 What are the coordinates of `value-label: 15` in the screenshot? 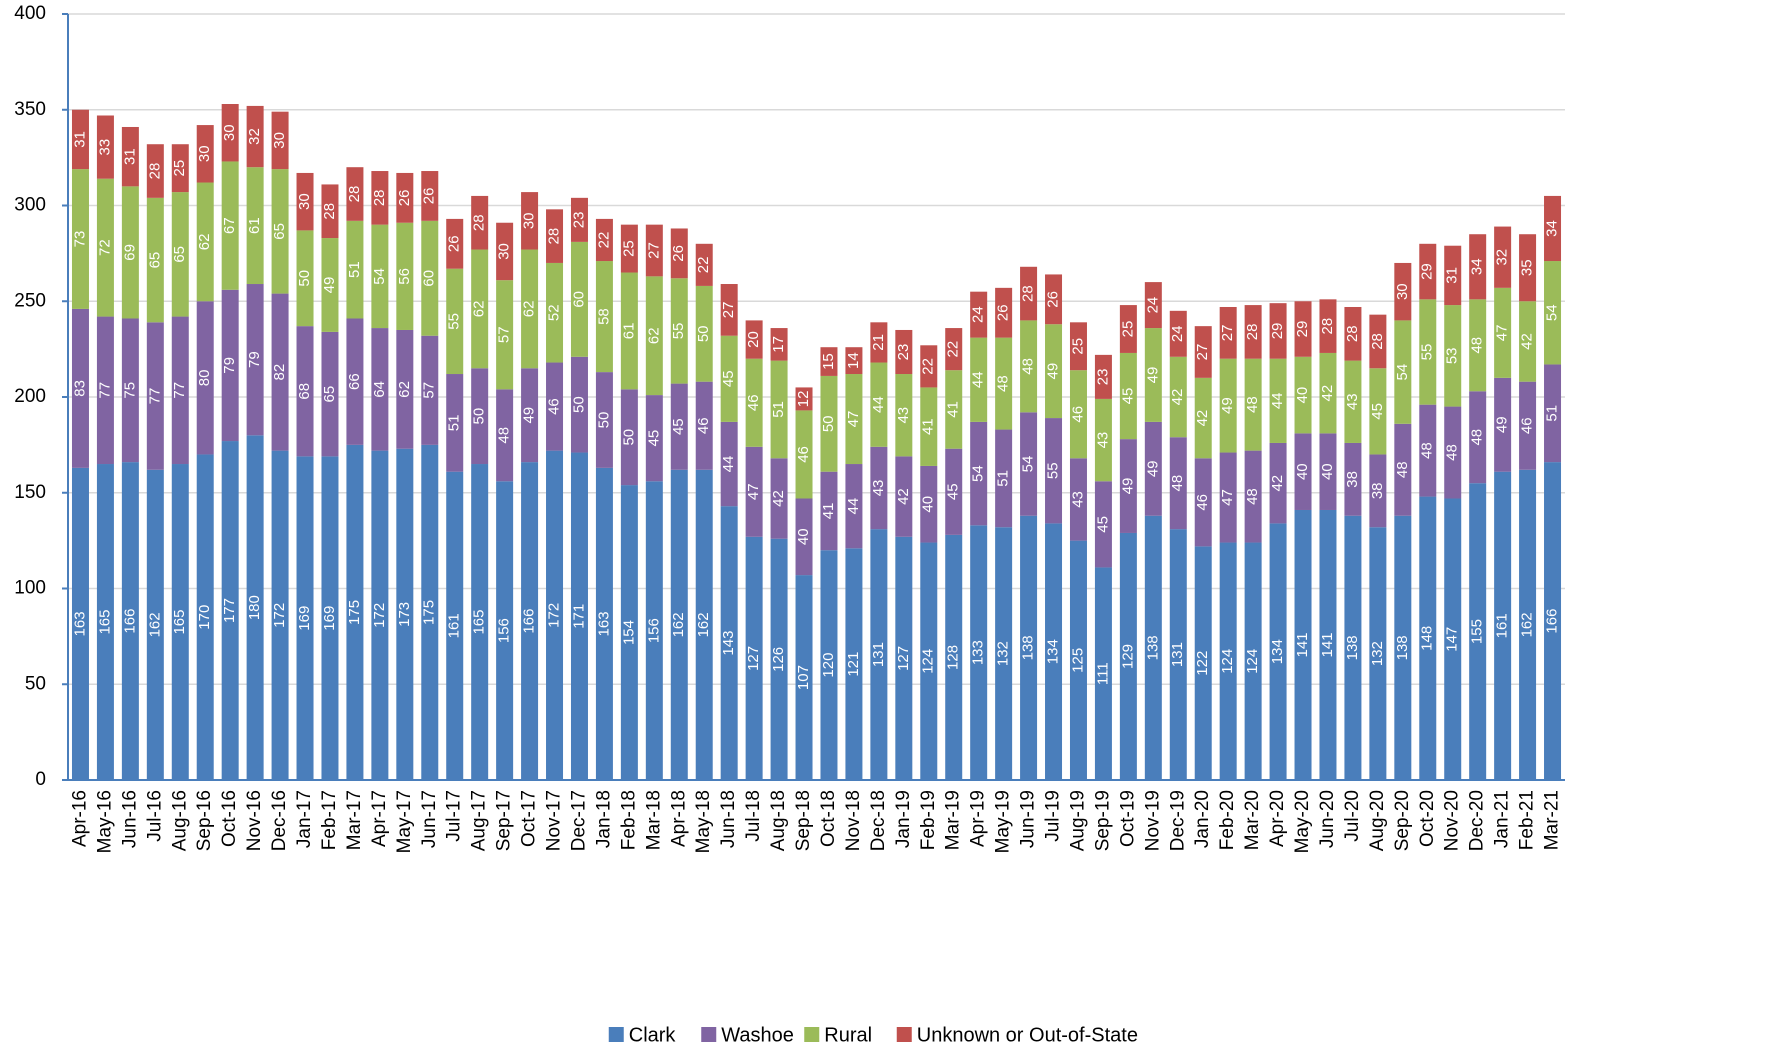 It's located at (828, 361).